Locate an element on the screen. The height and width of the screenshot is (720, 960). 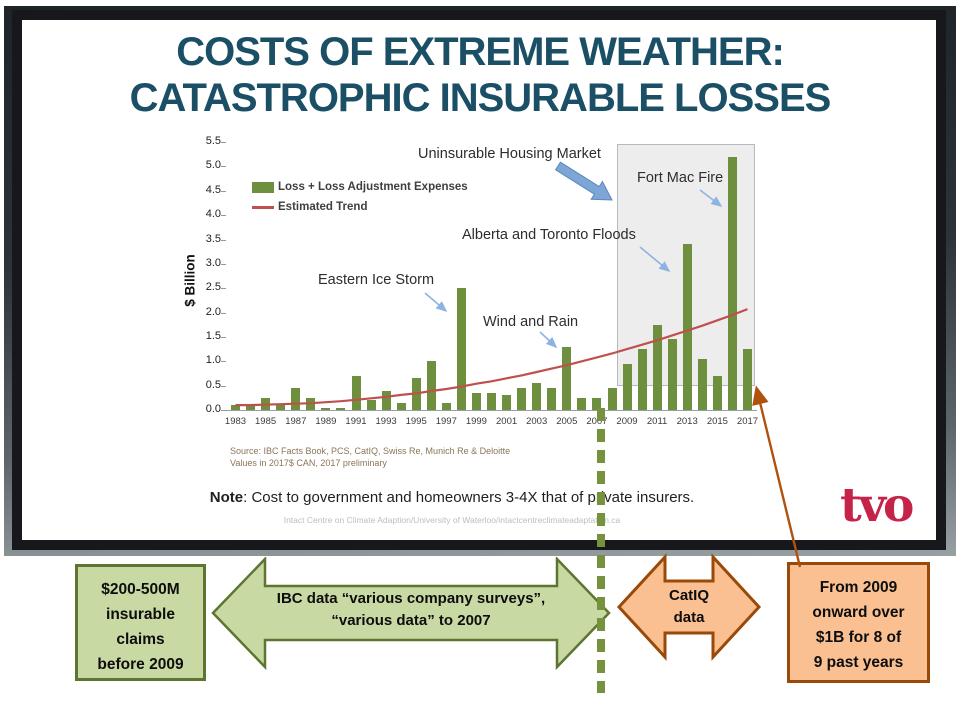
callout-from2009-line2: onward over is located at coordinates (858, 613).